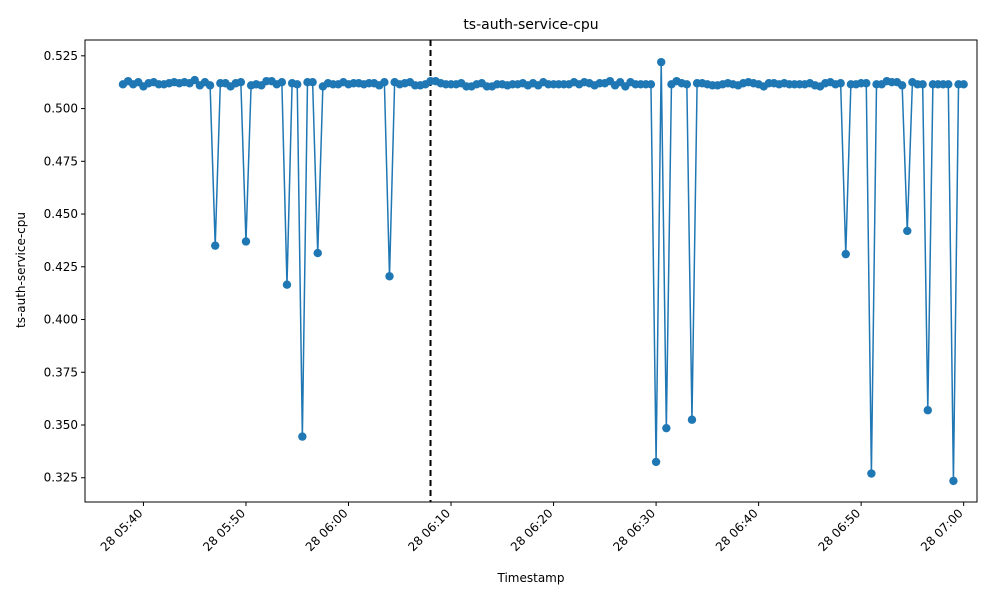 The image size is (1000, 600). What do you see at coordinates (61, 161) in the screenshot?
I see `y-tick-label: 0.475` at bounding box center [61, 161].